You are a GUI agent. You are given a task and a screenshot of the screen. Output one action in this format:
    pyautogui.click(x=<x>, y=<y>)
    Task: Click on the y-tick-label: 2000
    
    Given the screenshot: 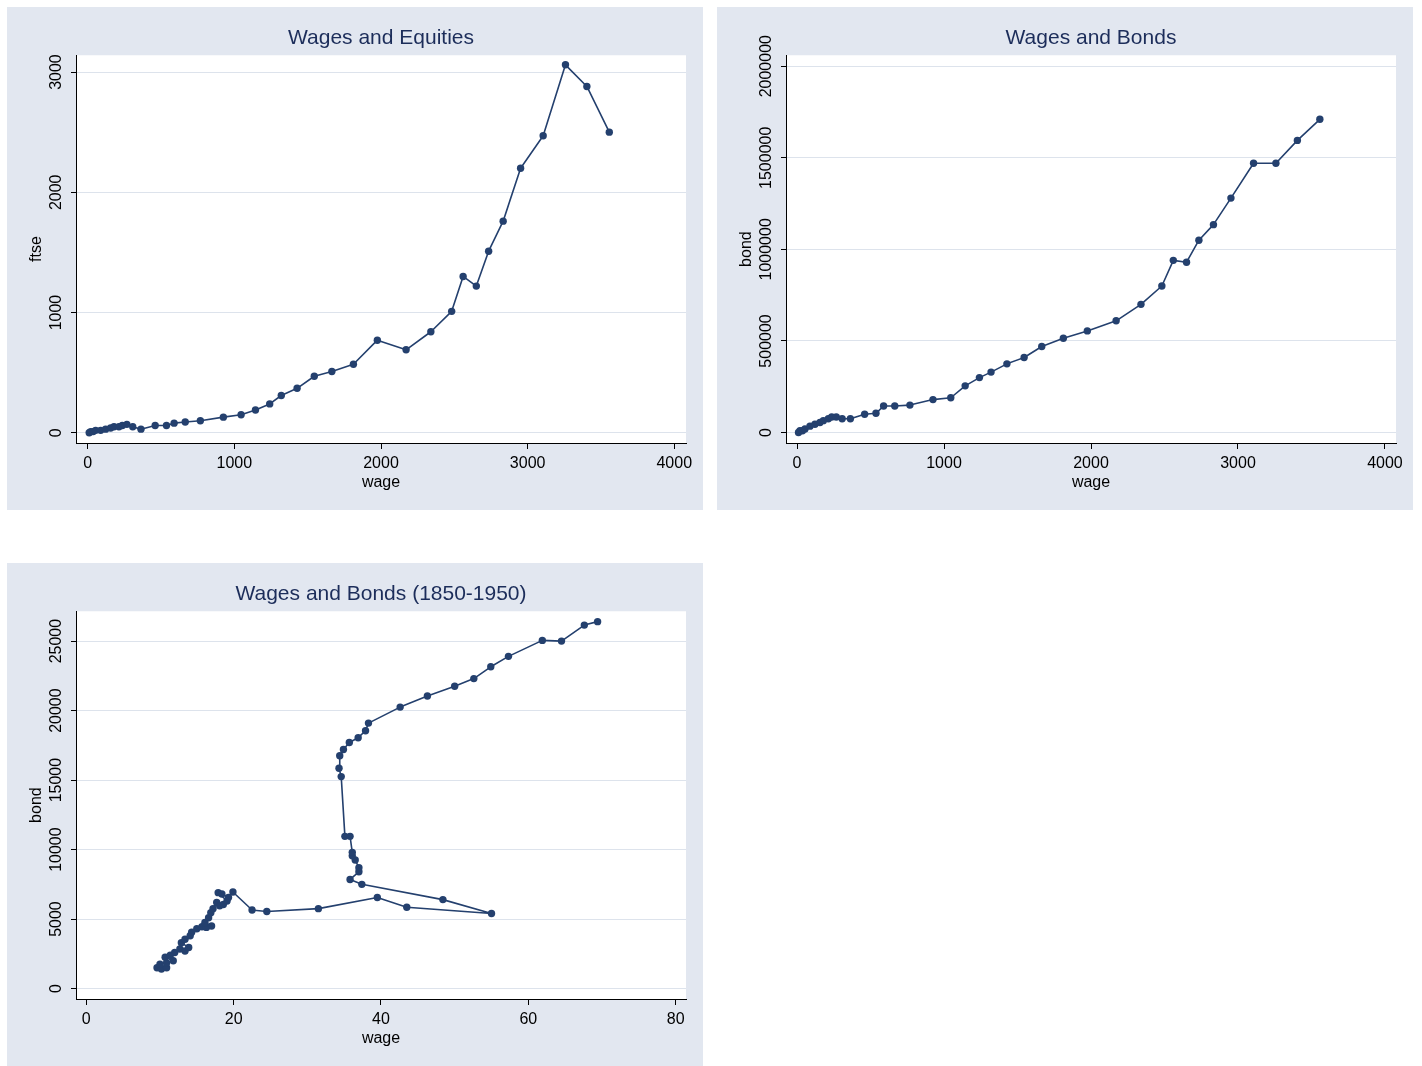 What is the action you would take?
    pyautogui.click(x=56, y=192)
    